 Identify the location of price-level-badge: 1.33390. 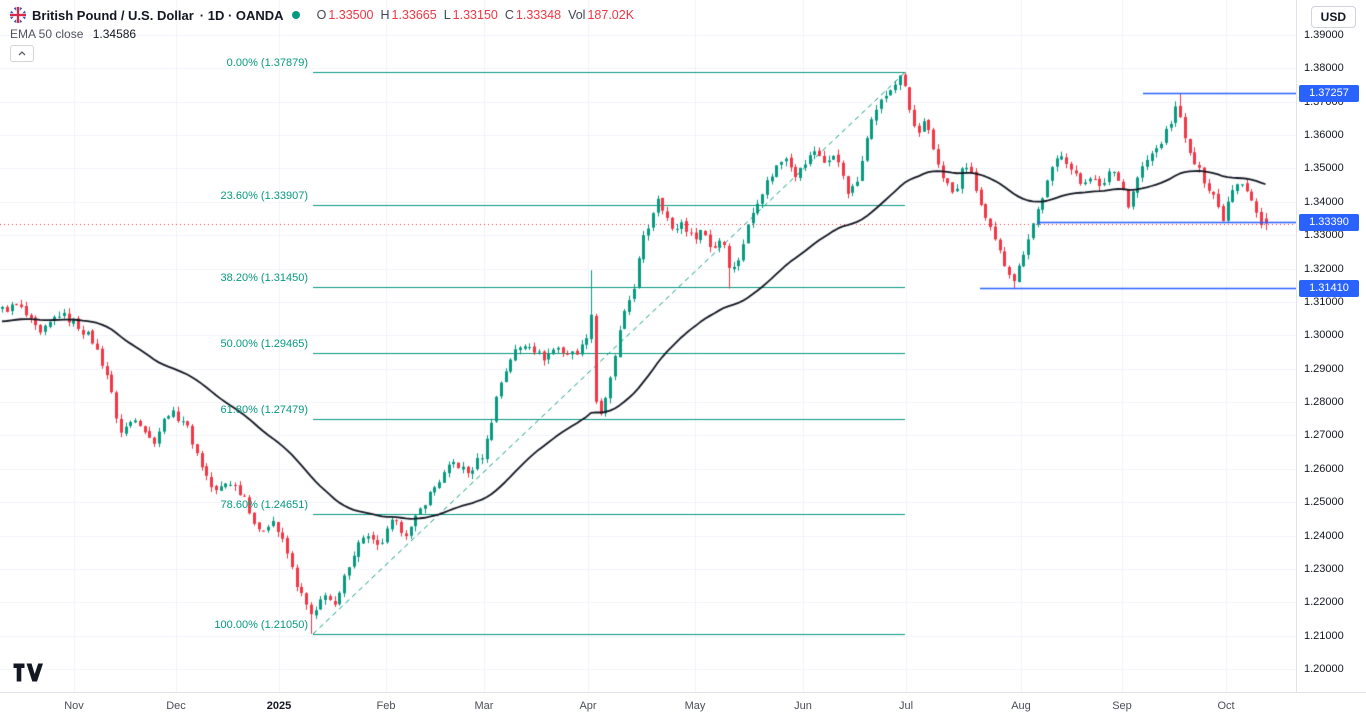
(1329, 222).